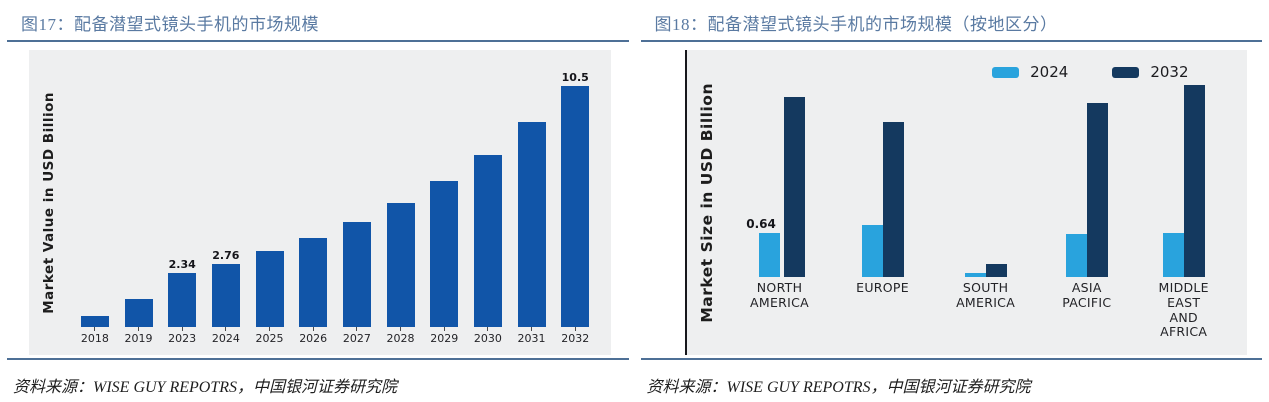 The height and width of the screenshot is (402, 1269). I want to click on bar-column-2027: 2027, so click(357, 283).